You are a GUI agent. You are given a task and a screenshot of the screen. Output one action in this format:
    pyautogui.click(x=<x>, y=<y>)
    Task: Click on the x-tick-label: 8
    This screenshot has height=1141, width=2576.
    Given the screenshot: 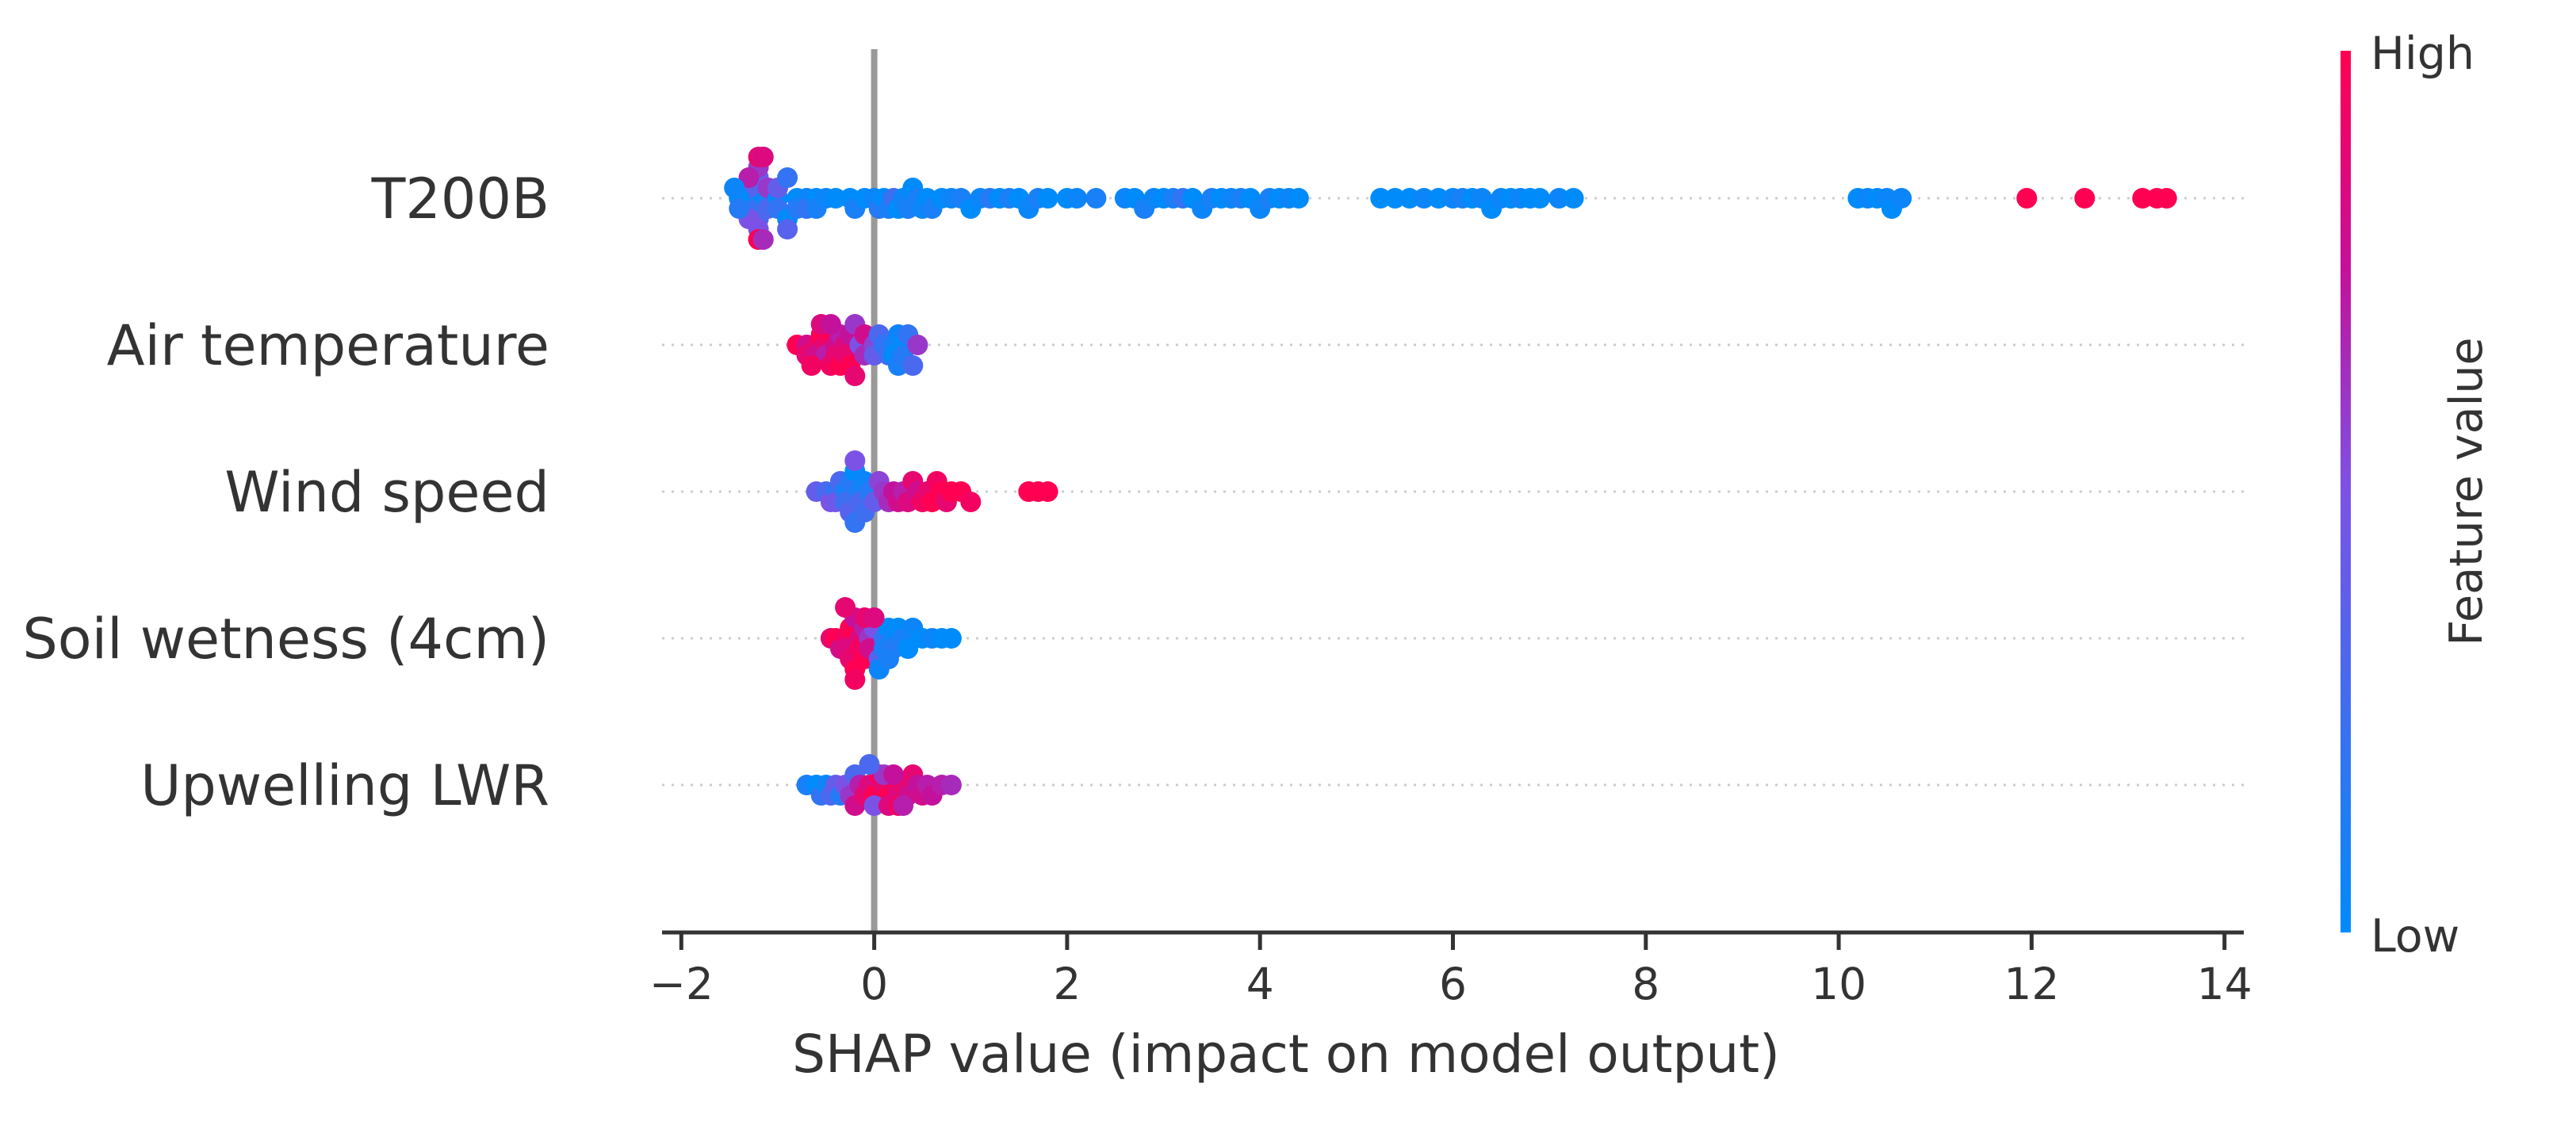 What is the action you would take?
    pyautogui.click(x=1645, y=984)
    